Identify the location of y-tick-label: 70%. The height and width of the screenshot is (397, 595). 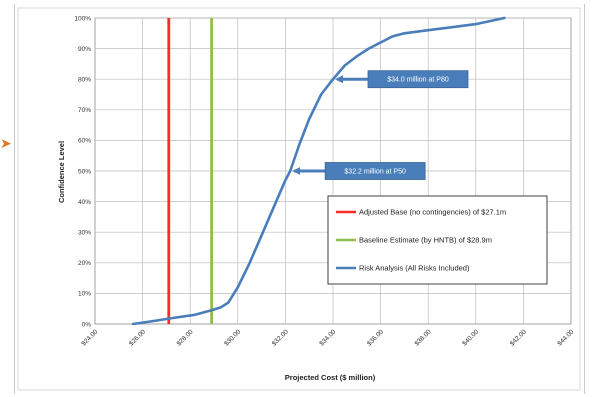
(84, 110).